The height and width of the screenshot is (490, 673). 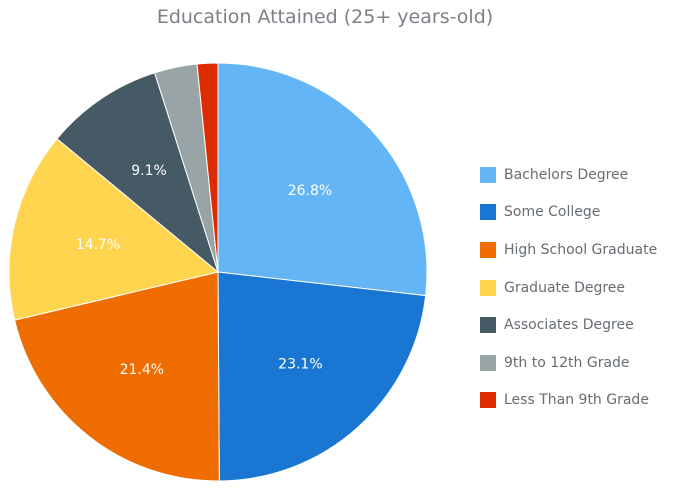 I want to click on legend-item: Less Than 9th Grade, so click(x=568, y=401).